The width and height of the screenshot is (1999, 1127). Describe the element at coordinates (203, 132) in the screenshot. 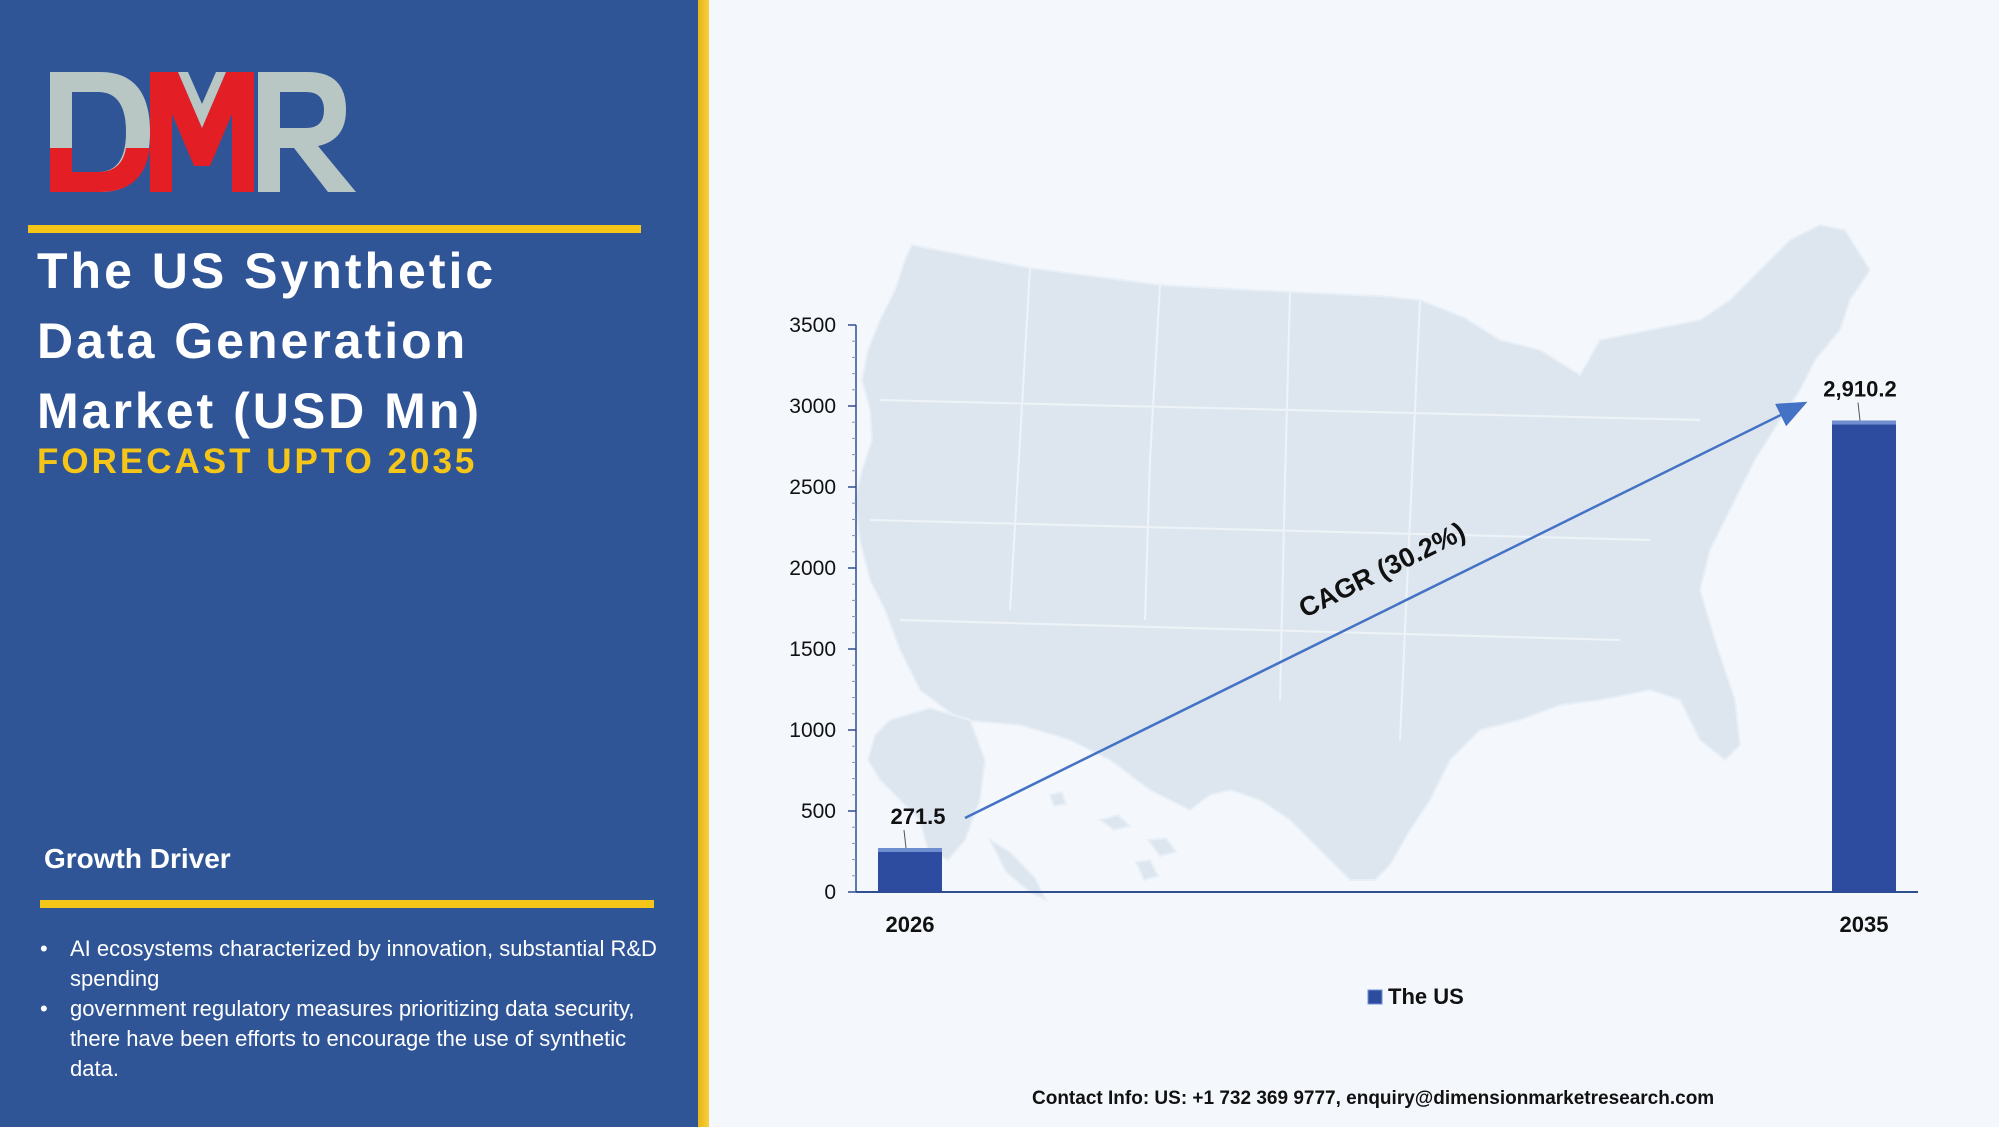

I see `dmr-logo-mark` at that location.